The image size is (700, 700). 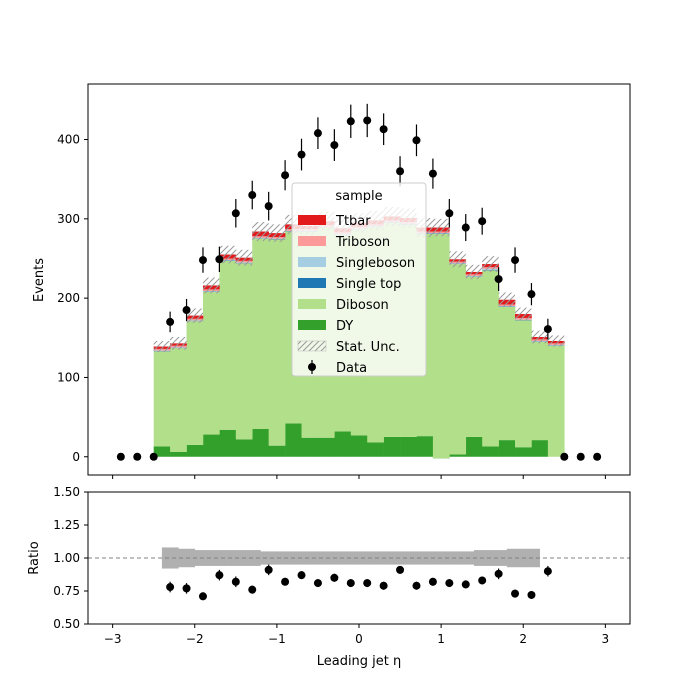 What do you see at coordinates (523, 639) in the screenshot?
I see `x-tick-label: 2` at bounding box center [523, 639].